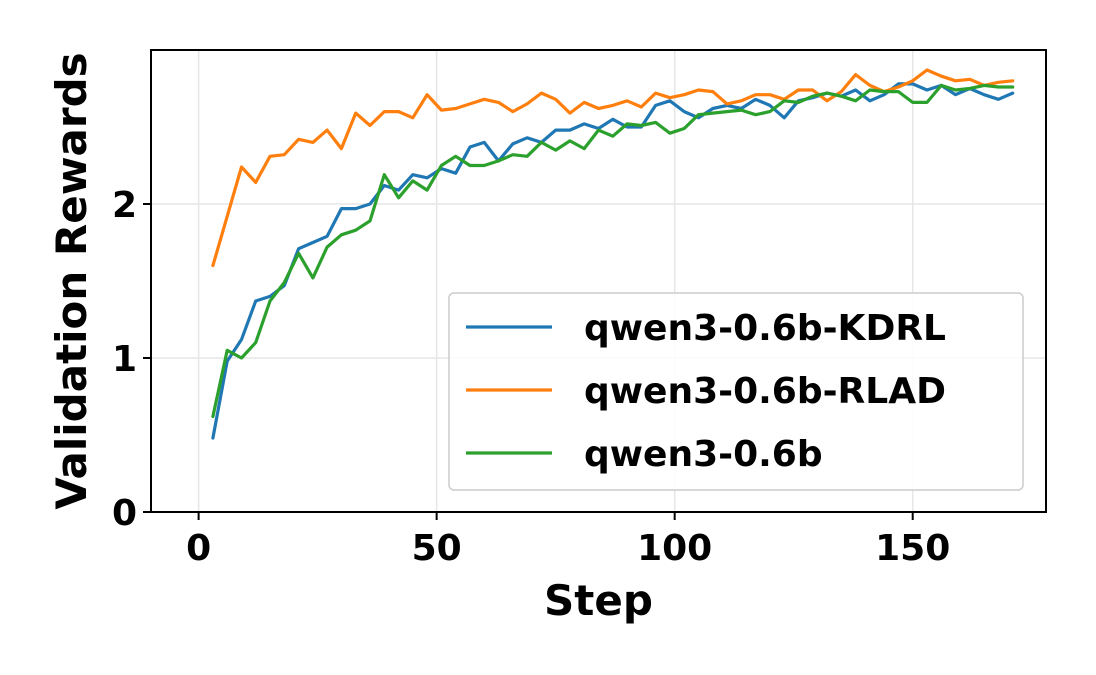 The image size is (1096, 675). What do you see at coordinates (124, 359) in the screenshot?
I see `y-tick-label: 1` at bounding box center [124, 359].